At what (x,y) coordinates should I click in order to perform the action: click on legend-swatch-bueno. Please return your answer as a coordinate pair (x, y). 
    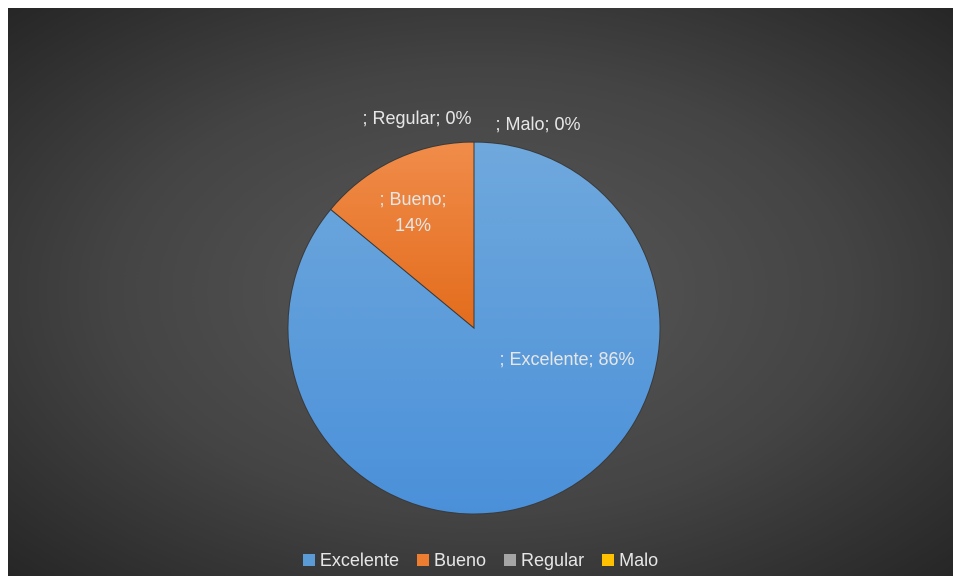
    Looking at the image, I should click on (422, 560).